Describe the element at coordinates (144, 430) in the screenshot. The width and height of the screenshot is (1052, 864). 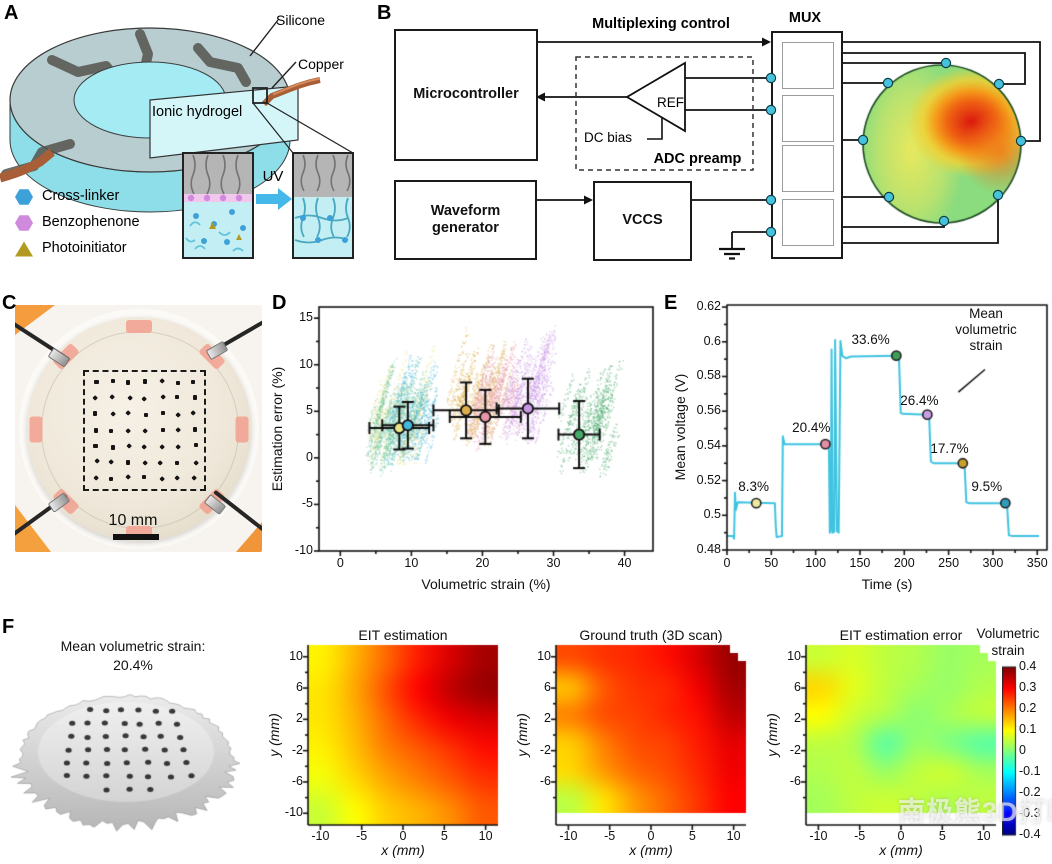
I see `marker-grid-outline` at that location.